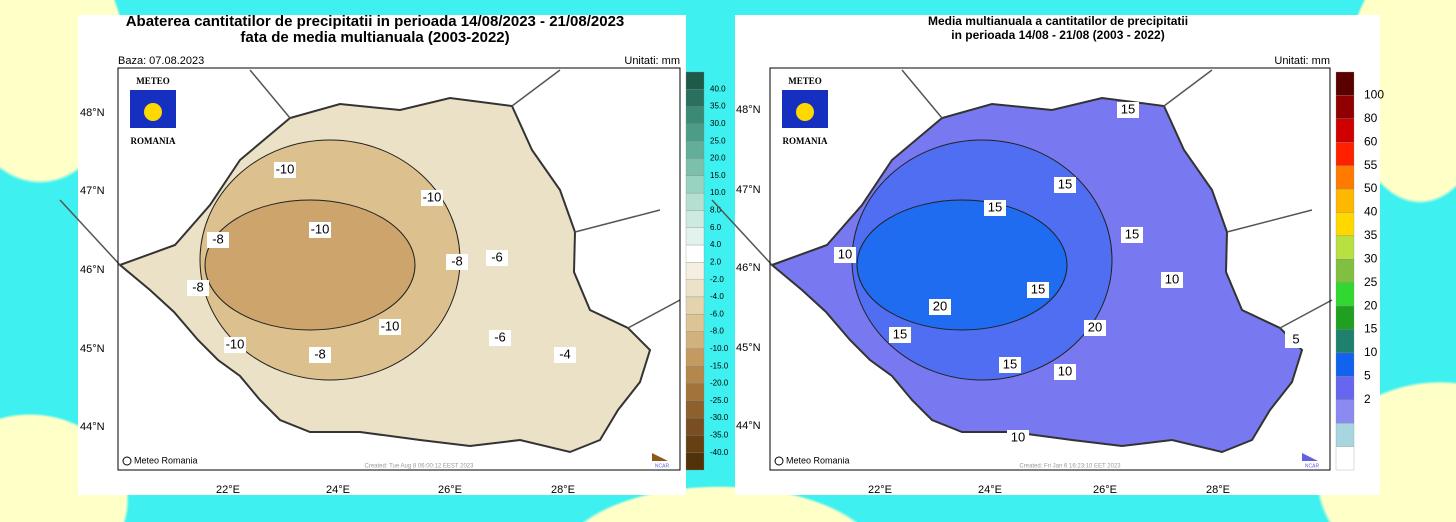  I want to click on credit: Meteo Romania, so click(166, 460).